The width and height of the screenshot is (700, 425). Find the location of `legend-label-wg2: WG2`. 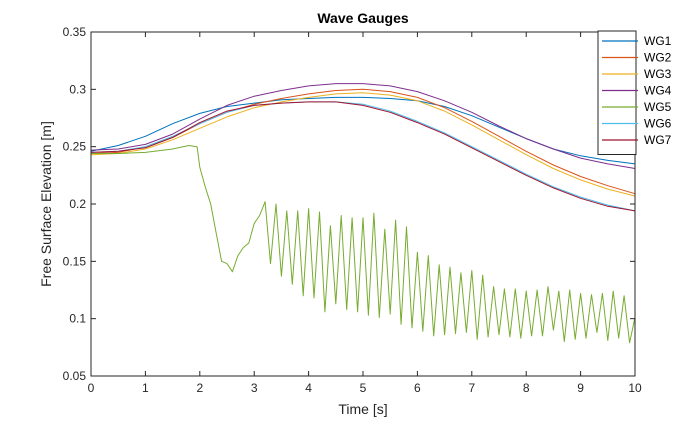

legend-label-wg2: WG2 is located at coordinates (658, 58).